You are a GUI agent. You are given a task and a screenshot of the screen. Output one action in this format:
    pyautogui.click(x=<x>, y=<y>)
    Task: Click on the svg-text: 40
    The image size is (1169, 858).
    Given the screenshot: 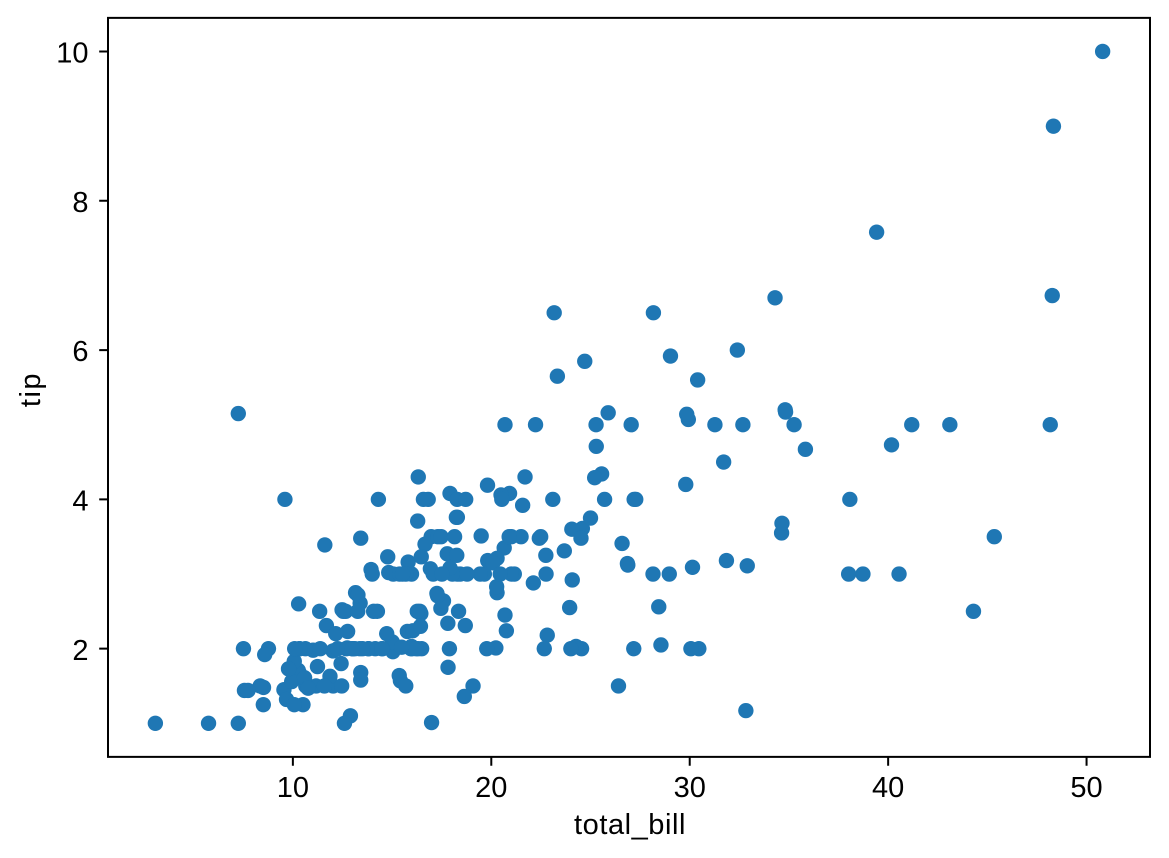 What is the action you would take?
    pyautogui.click(x=888, y=788)
    